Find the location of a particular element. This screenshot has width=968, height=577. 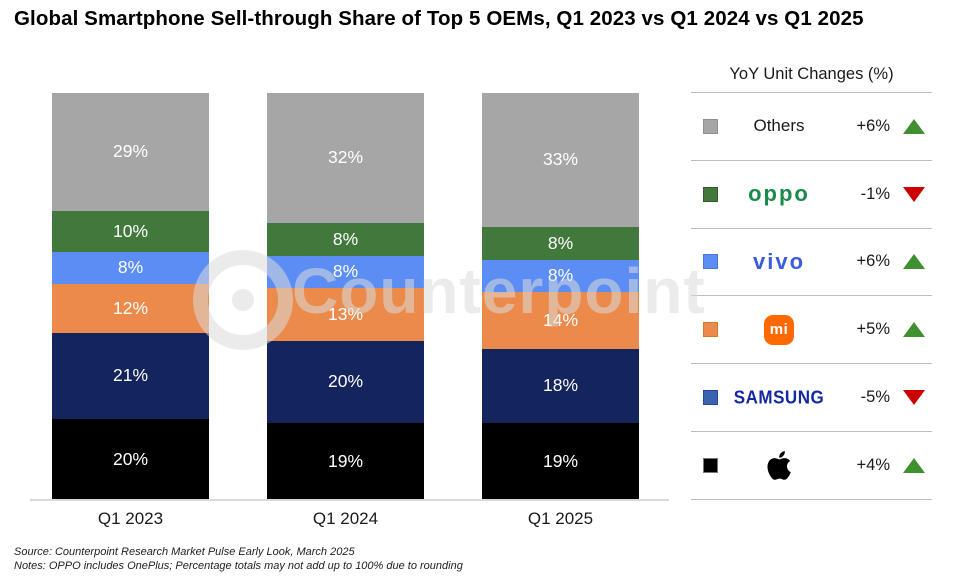

xiaomi-logo: mi is located at coordinates (779, 329).